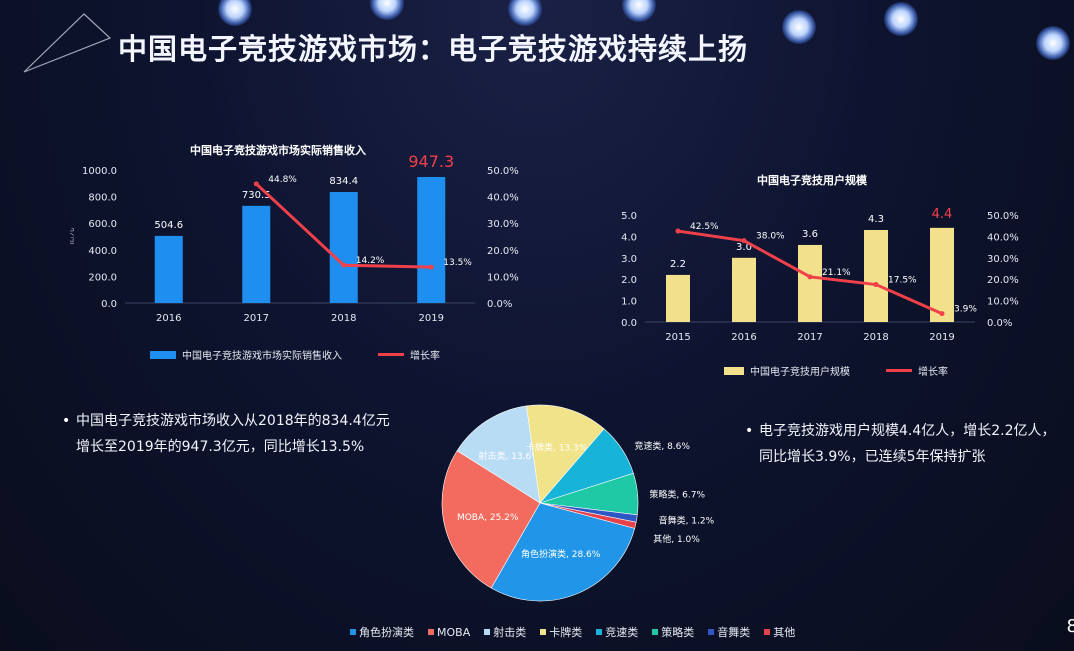 The width and height of the screenshot is (1074, 651). Describe the element at coordinates (800, 372) in the screenshot. I see `legend-label: 中国电子竞技用户规模` at that location.